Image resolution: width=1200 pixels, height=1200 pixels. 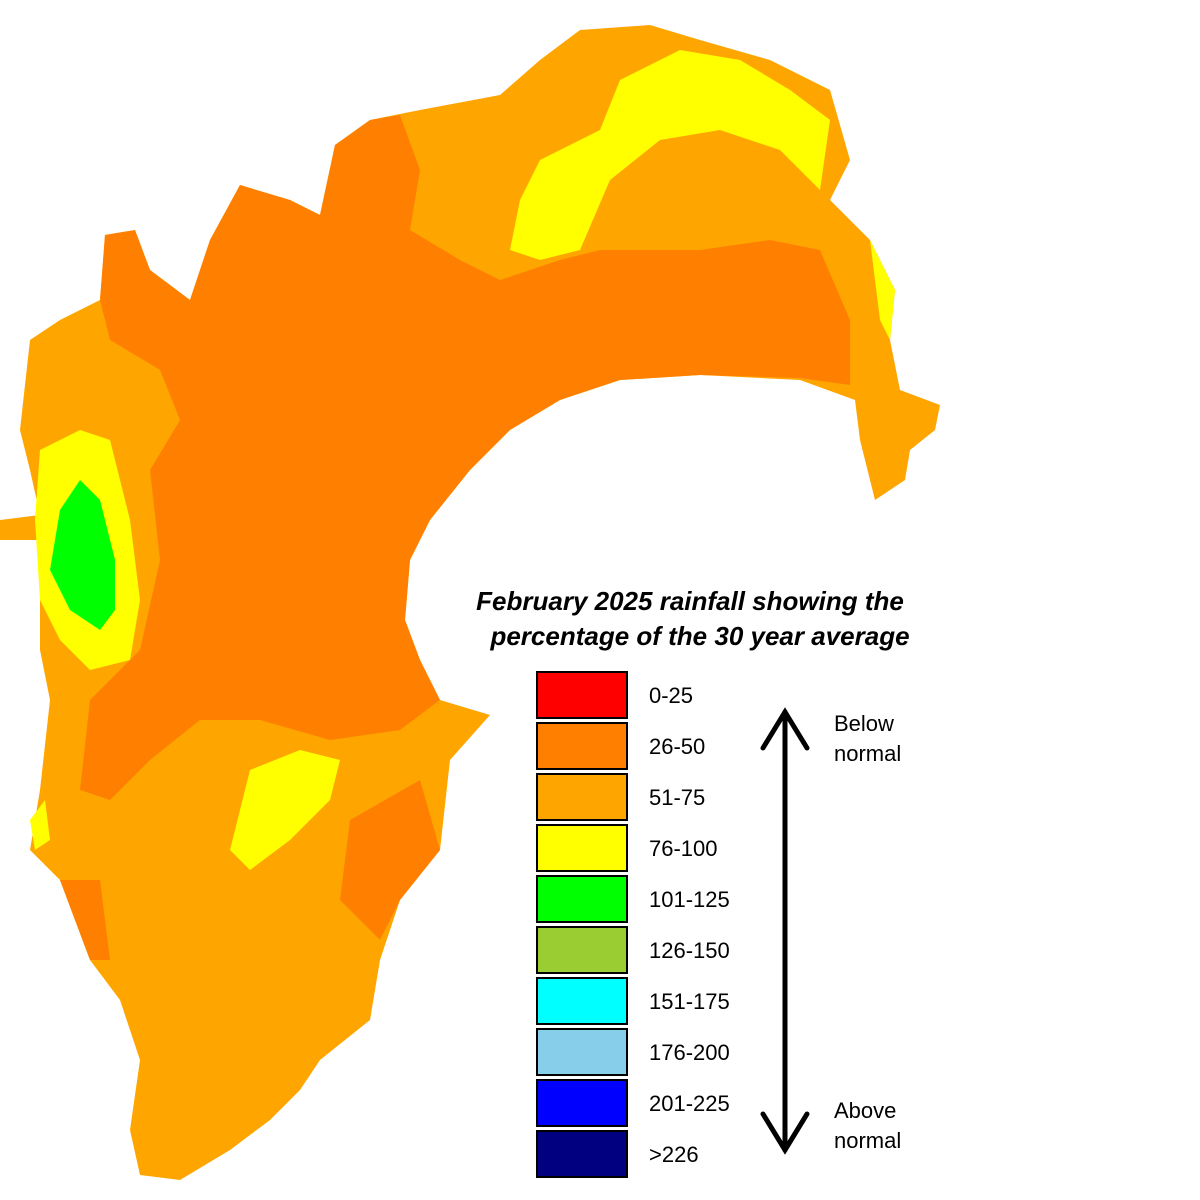 What do you see at coordinates (689, 1052) in the screenshot?
I see `legend-label: 176-200` at bounding box center [689, 1052].